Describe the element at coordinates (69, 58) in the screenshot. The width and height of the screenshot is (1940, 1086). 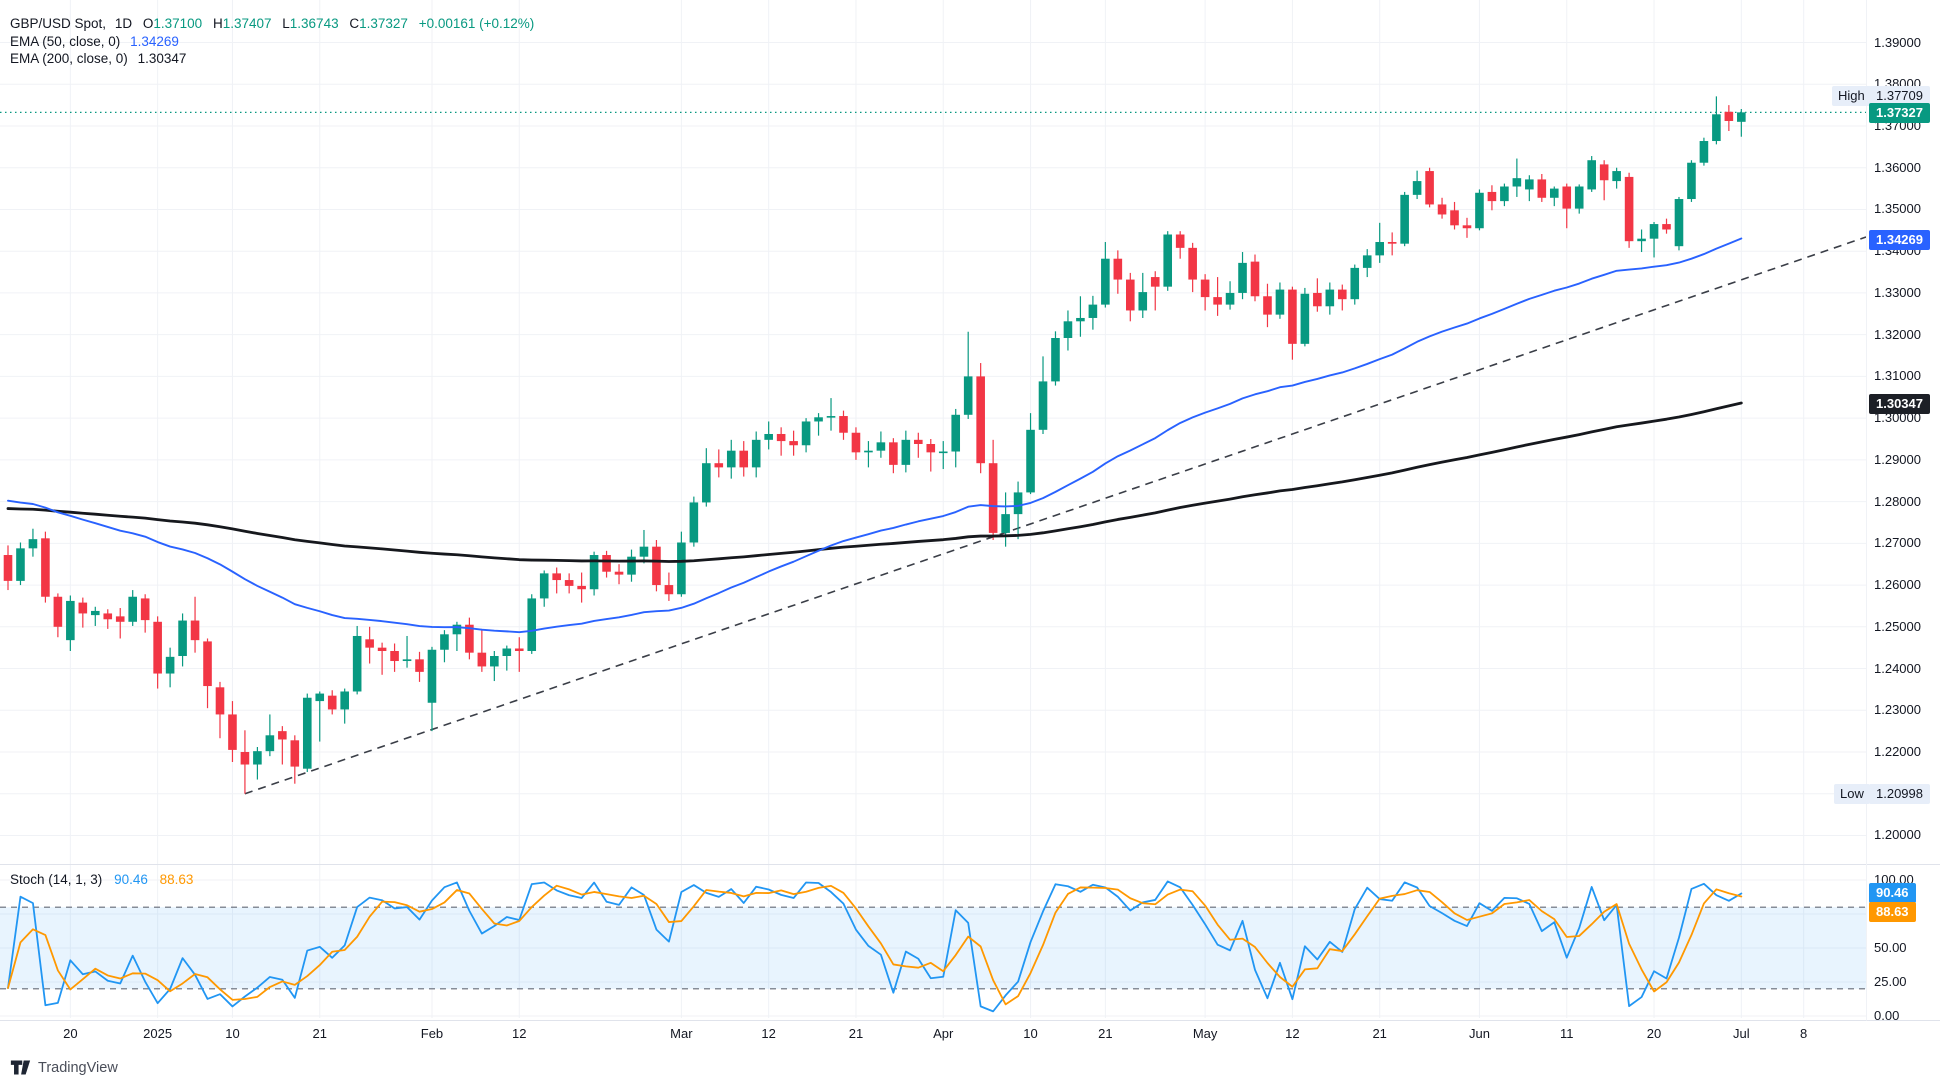
I see `ema200-label: EMA (200, close, 0)` at that location.